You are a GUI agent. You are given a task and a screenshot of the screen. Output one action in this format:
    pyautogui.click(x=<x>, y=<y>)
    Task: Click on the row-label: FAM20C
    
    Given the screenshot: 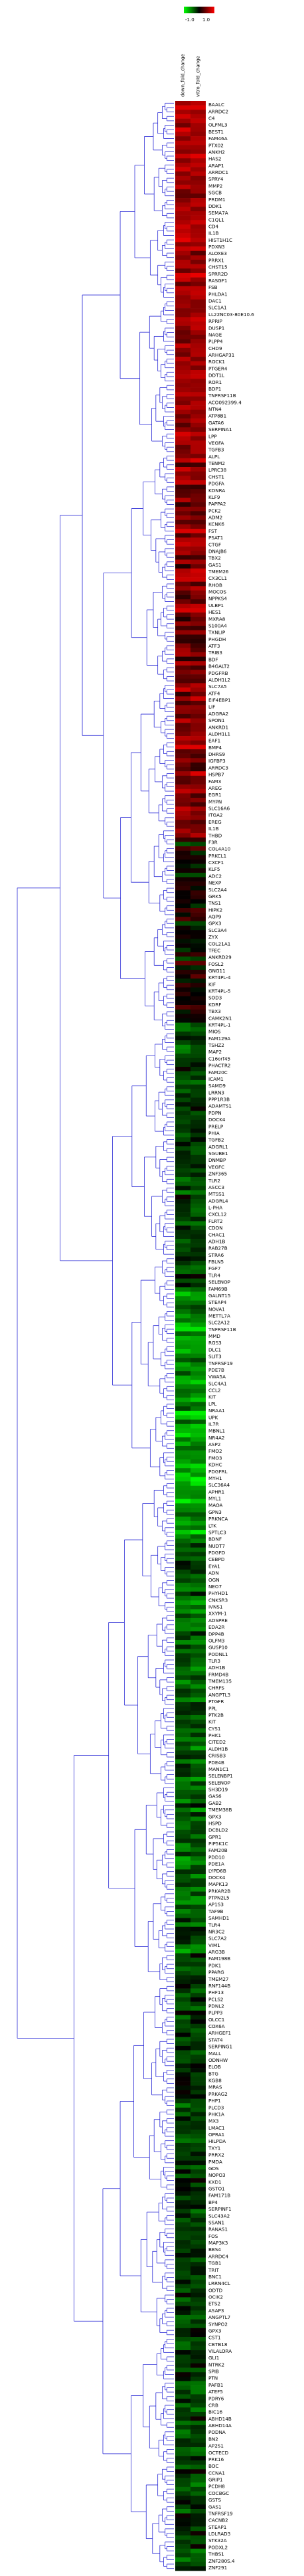 What is the action you would take?
    pyautogui.click(x=218, y=1072)
    